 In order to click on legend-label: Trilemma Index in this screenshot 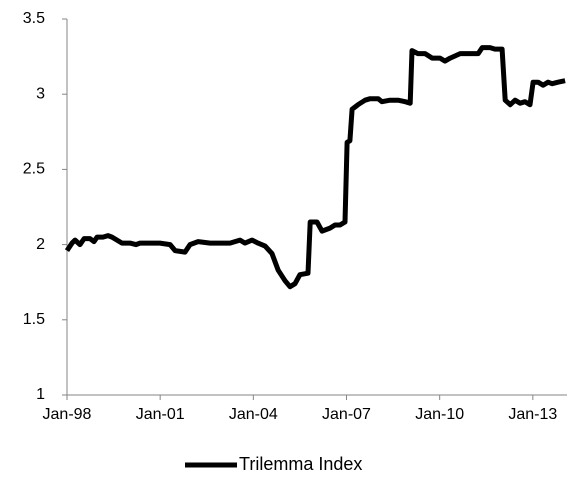, I will do `click(300, 464)`.